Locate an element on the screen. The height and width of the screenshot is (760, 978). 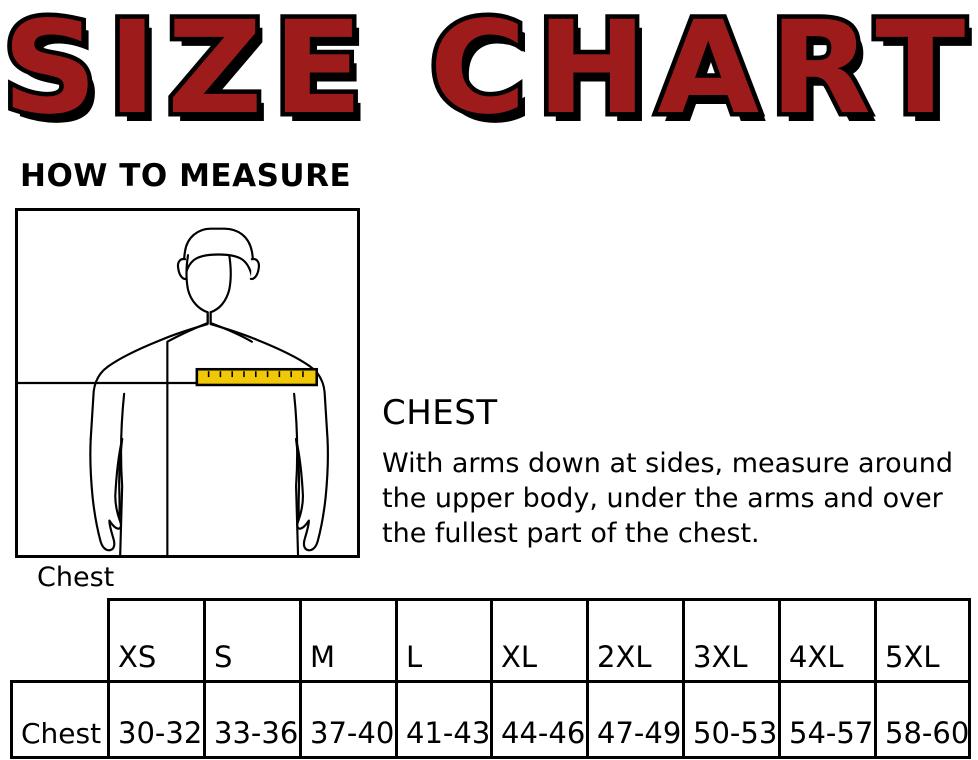
table-header-l: L is located at coordinates (444, 640).